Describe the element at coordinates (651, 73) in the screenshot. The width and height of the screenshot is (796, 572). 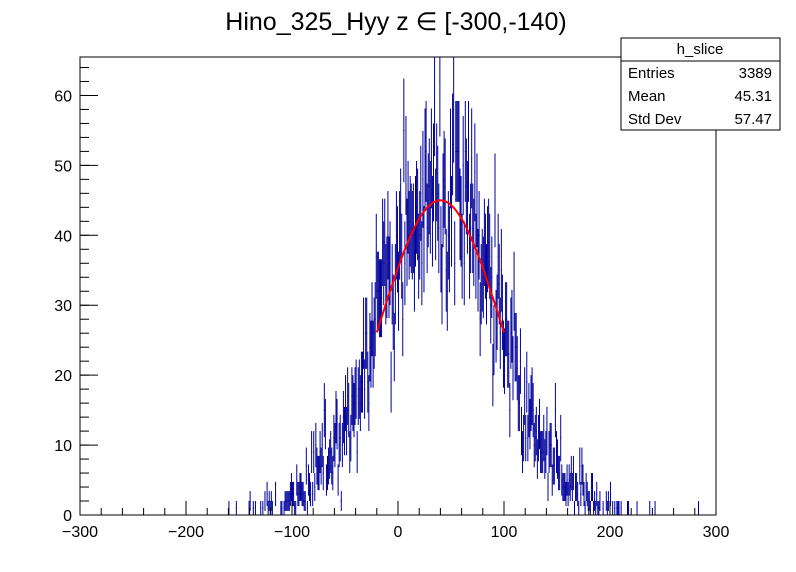
I see `stats-entries-label: Entries` at that location.